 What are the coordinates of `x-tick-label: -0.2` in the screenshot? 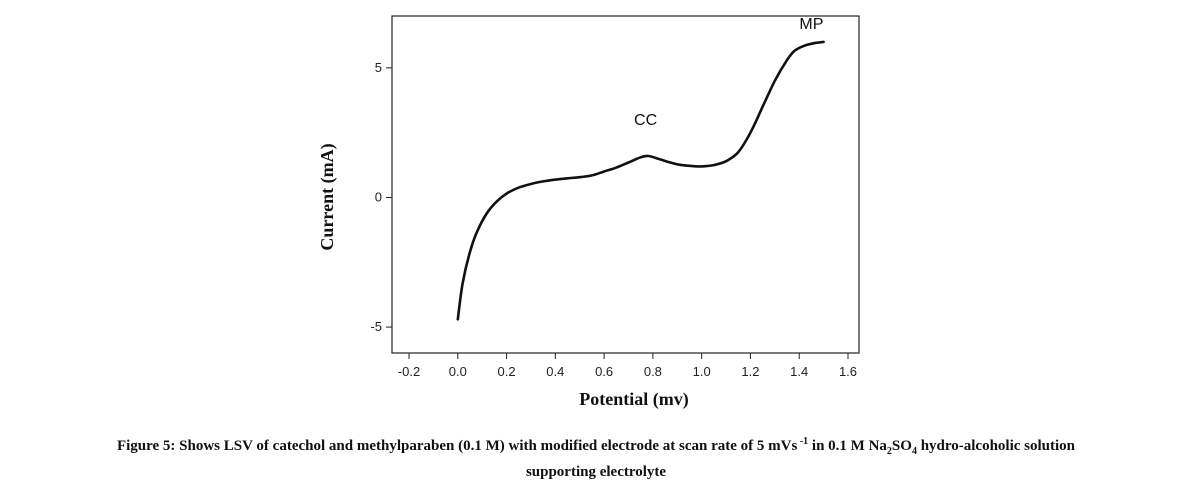 It's located at (409, 371).